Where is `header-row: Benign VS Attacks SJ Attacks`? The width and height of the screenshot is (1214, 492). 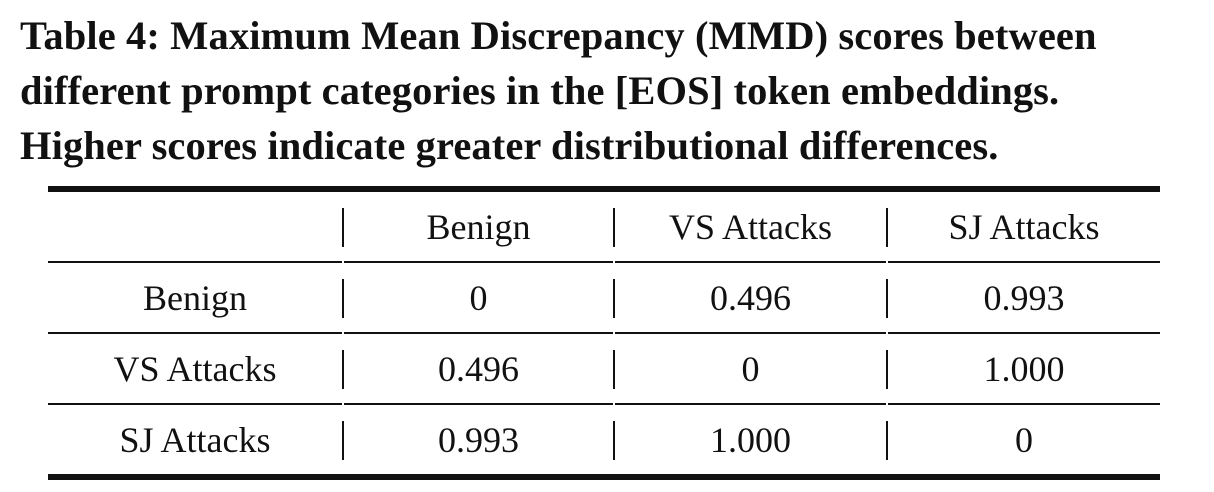
header-row: Benign VS Attacks SJ Attacks is located at coordinates (604, 225).